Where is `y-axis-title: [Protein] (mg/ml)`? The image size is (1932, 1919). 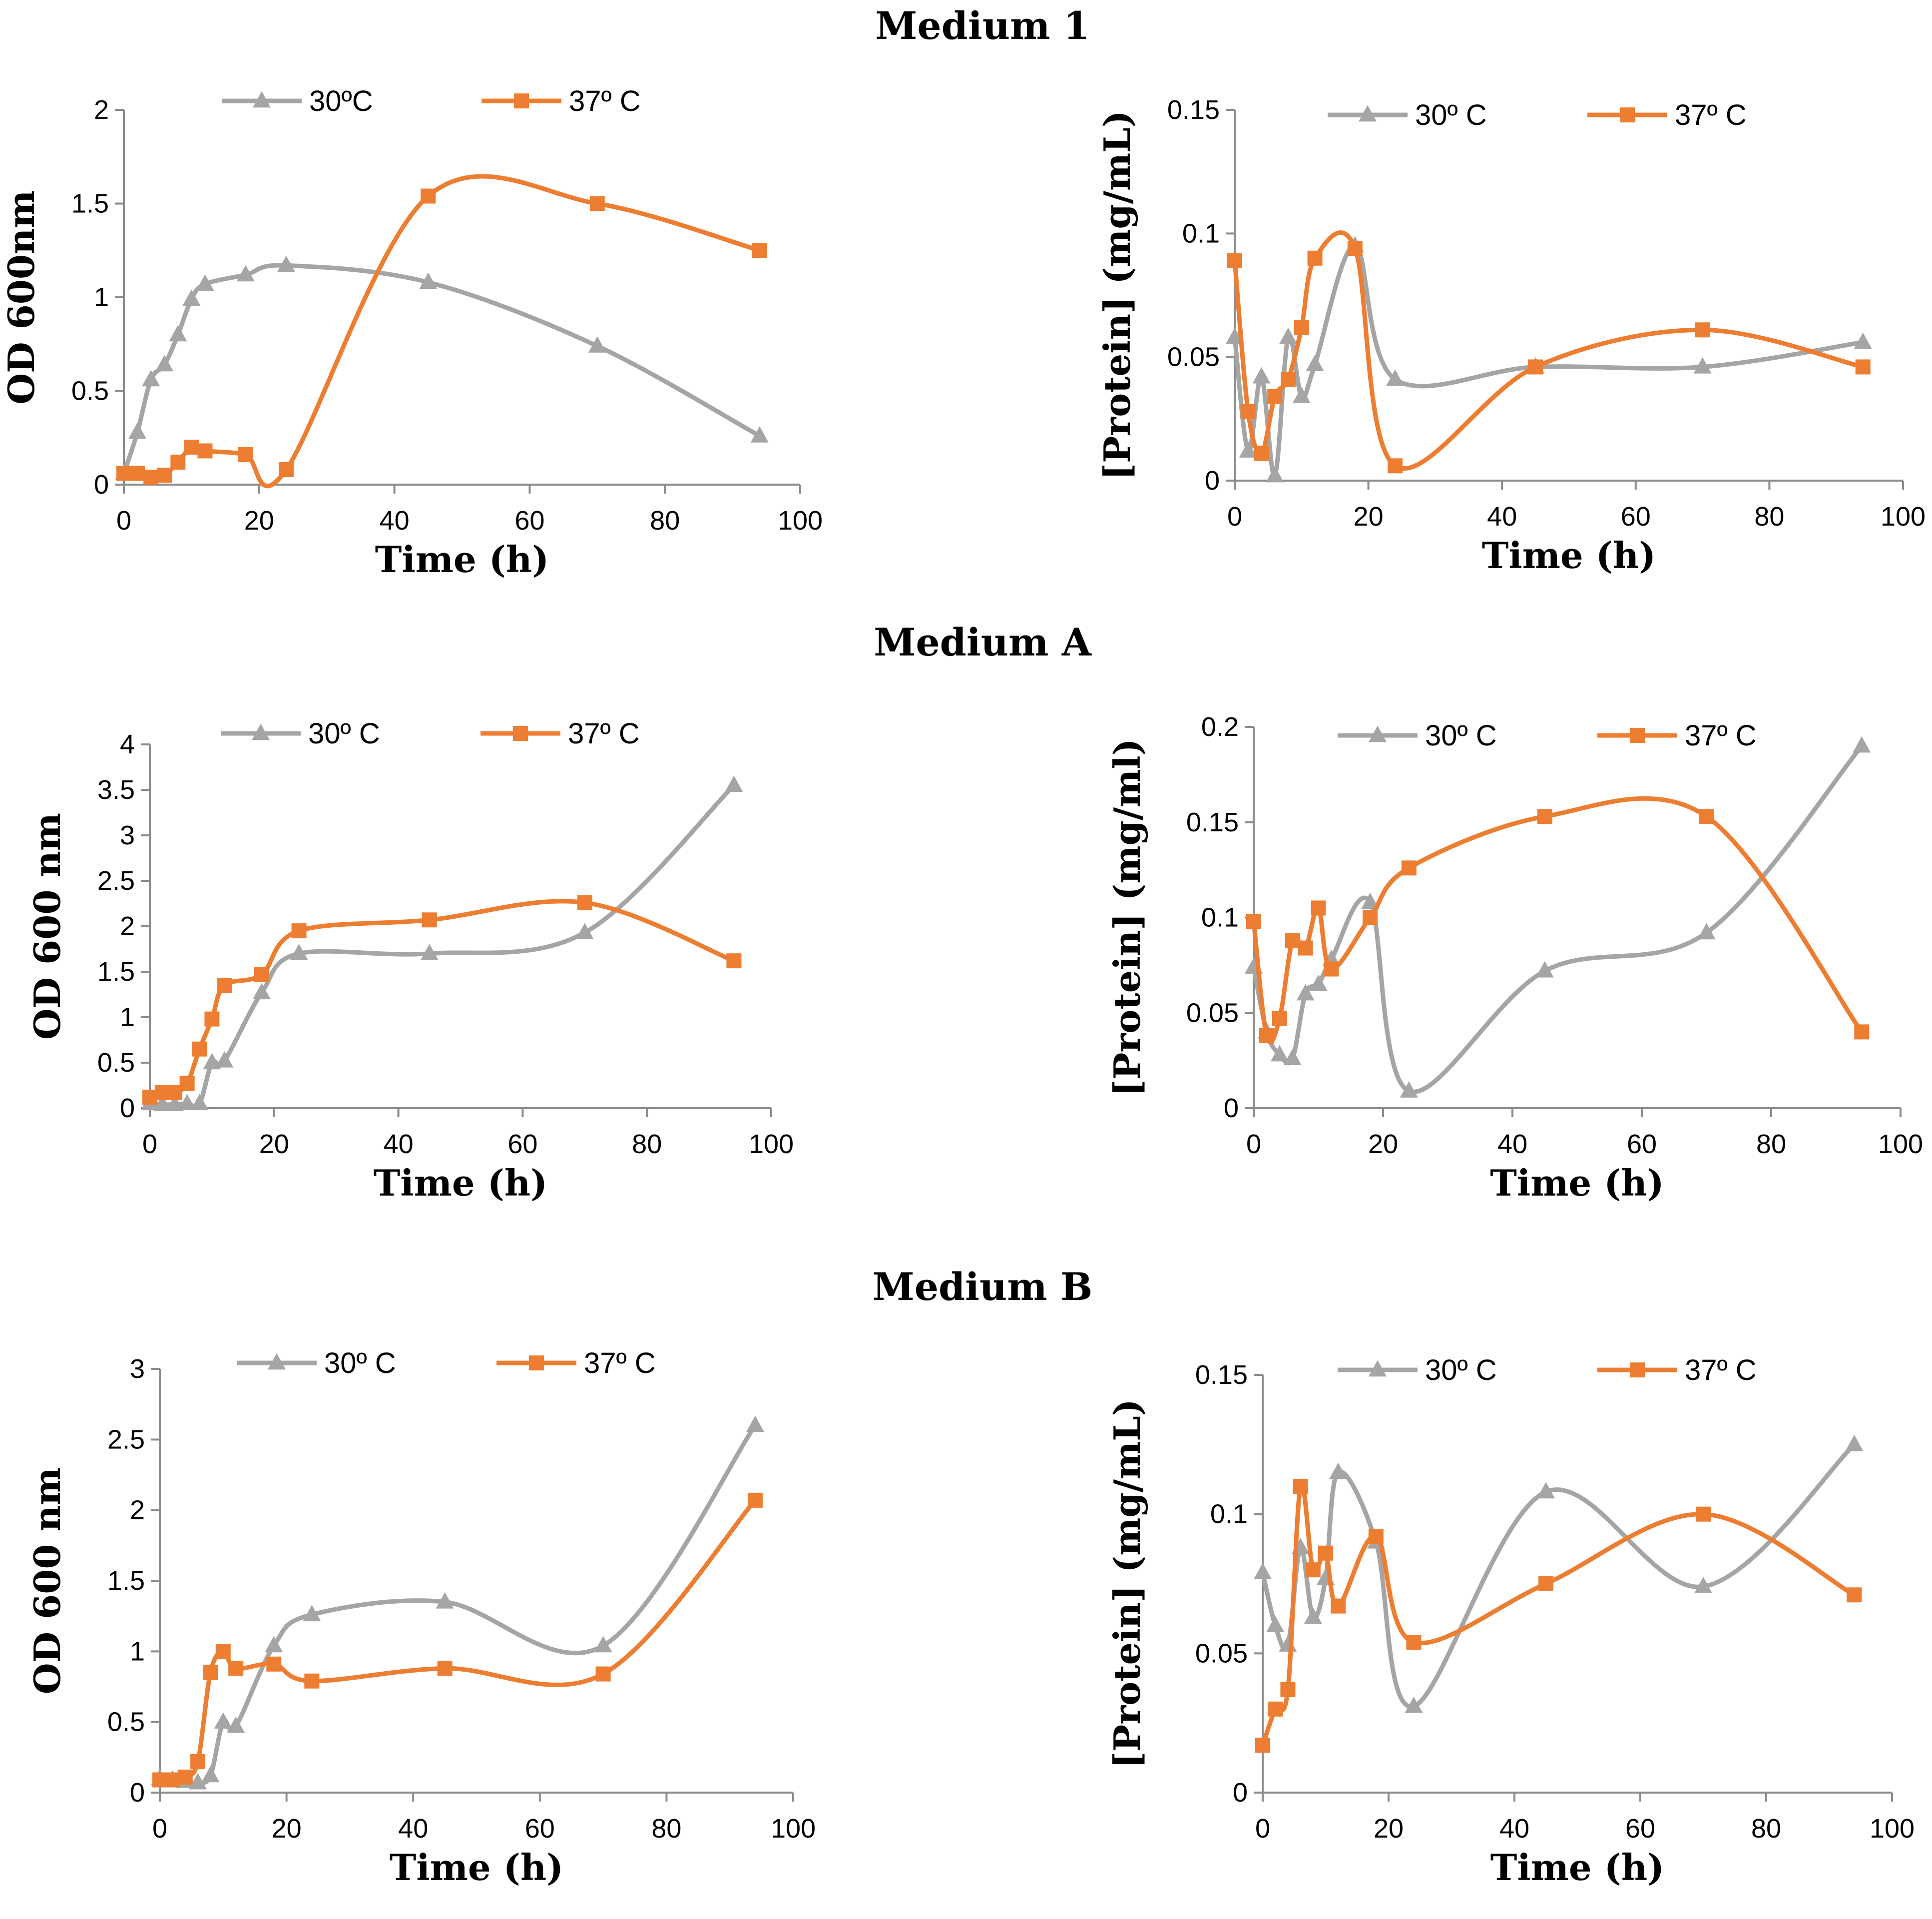 y-axis-title: [Protein] (mg/ml) is located at coordinates (1127, 917).